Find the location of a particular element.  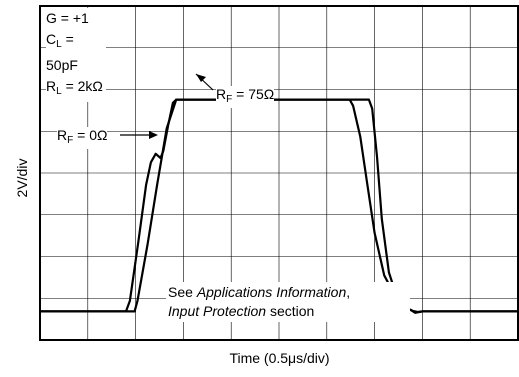

rf75-label: RF = 75Ω is located at coordinates (245, 97).